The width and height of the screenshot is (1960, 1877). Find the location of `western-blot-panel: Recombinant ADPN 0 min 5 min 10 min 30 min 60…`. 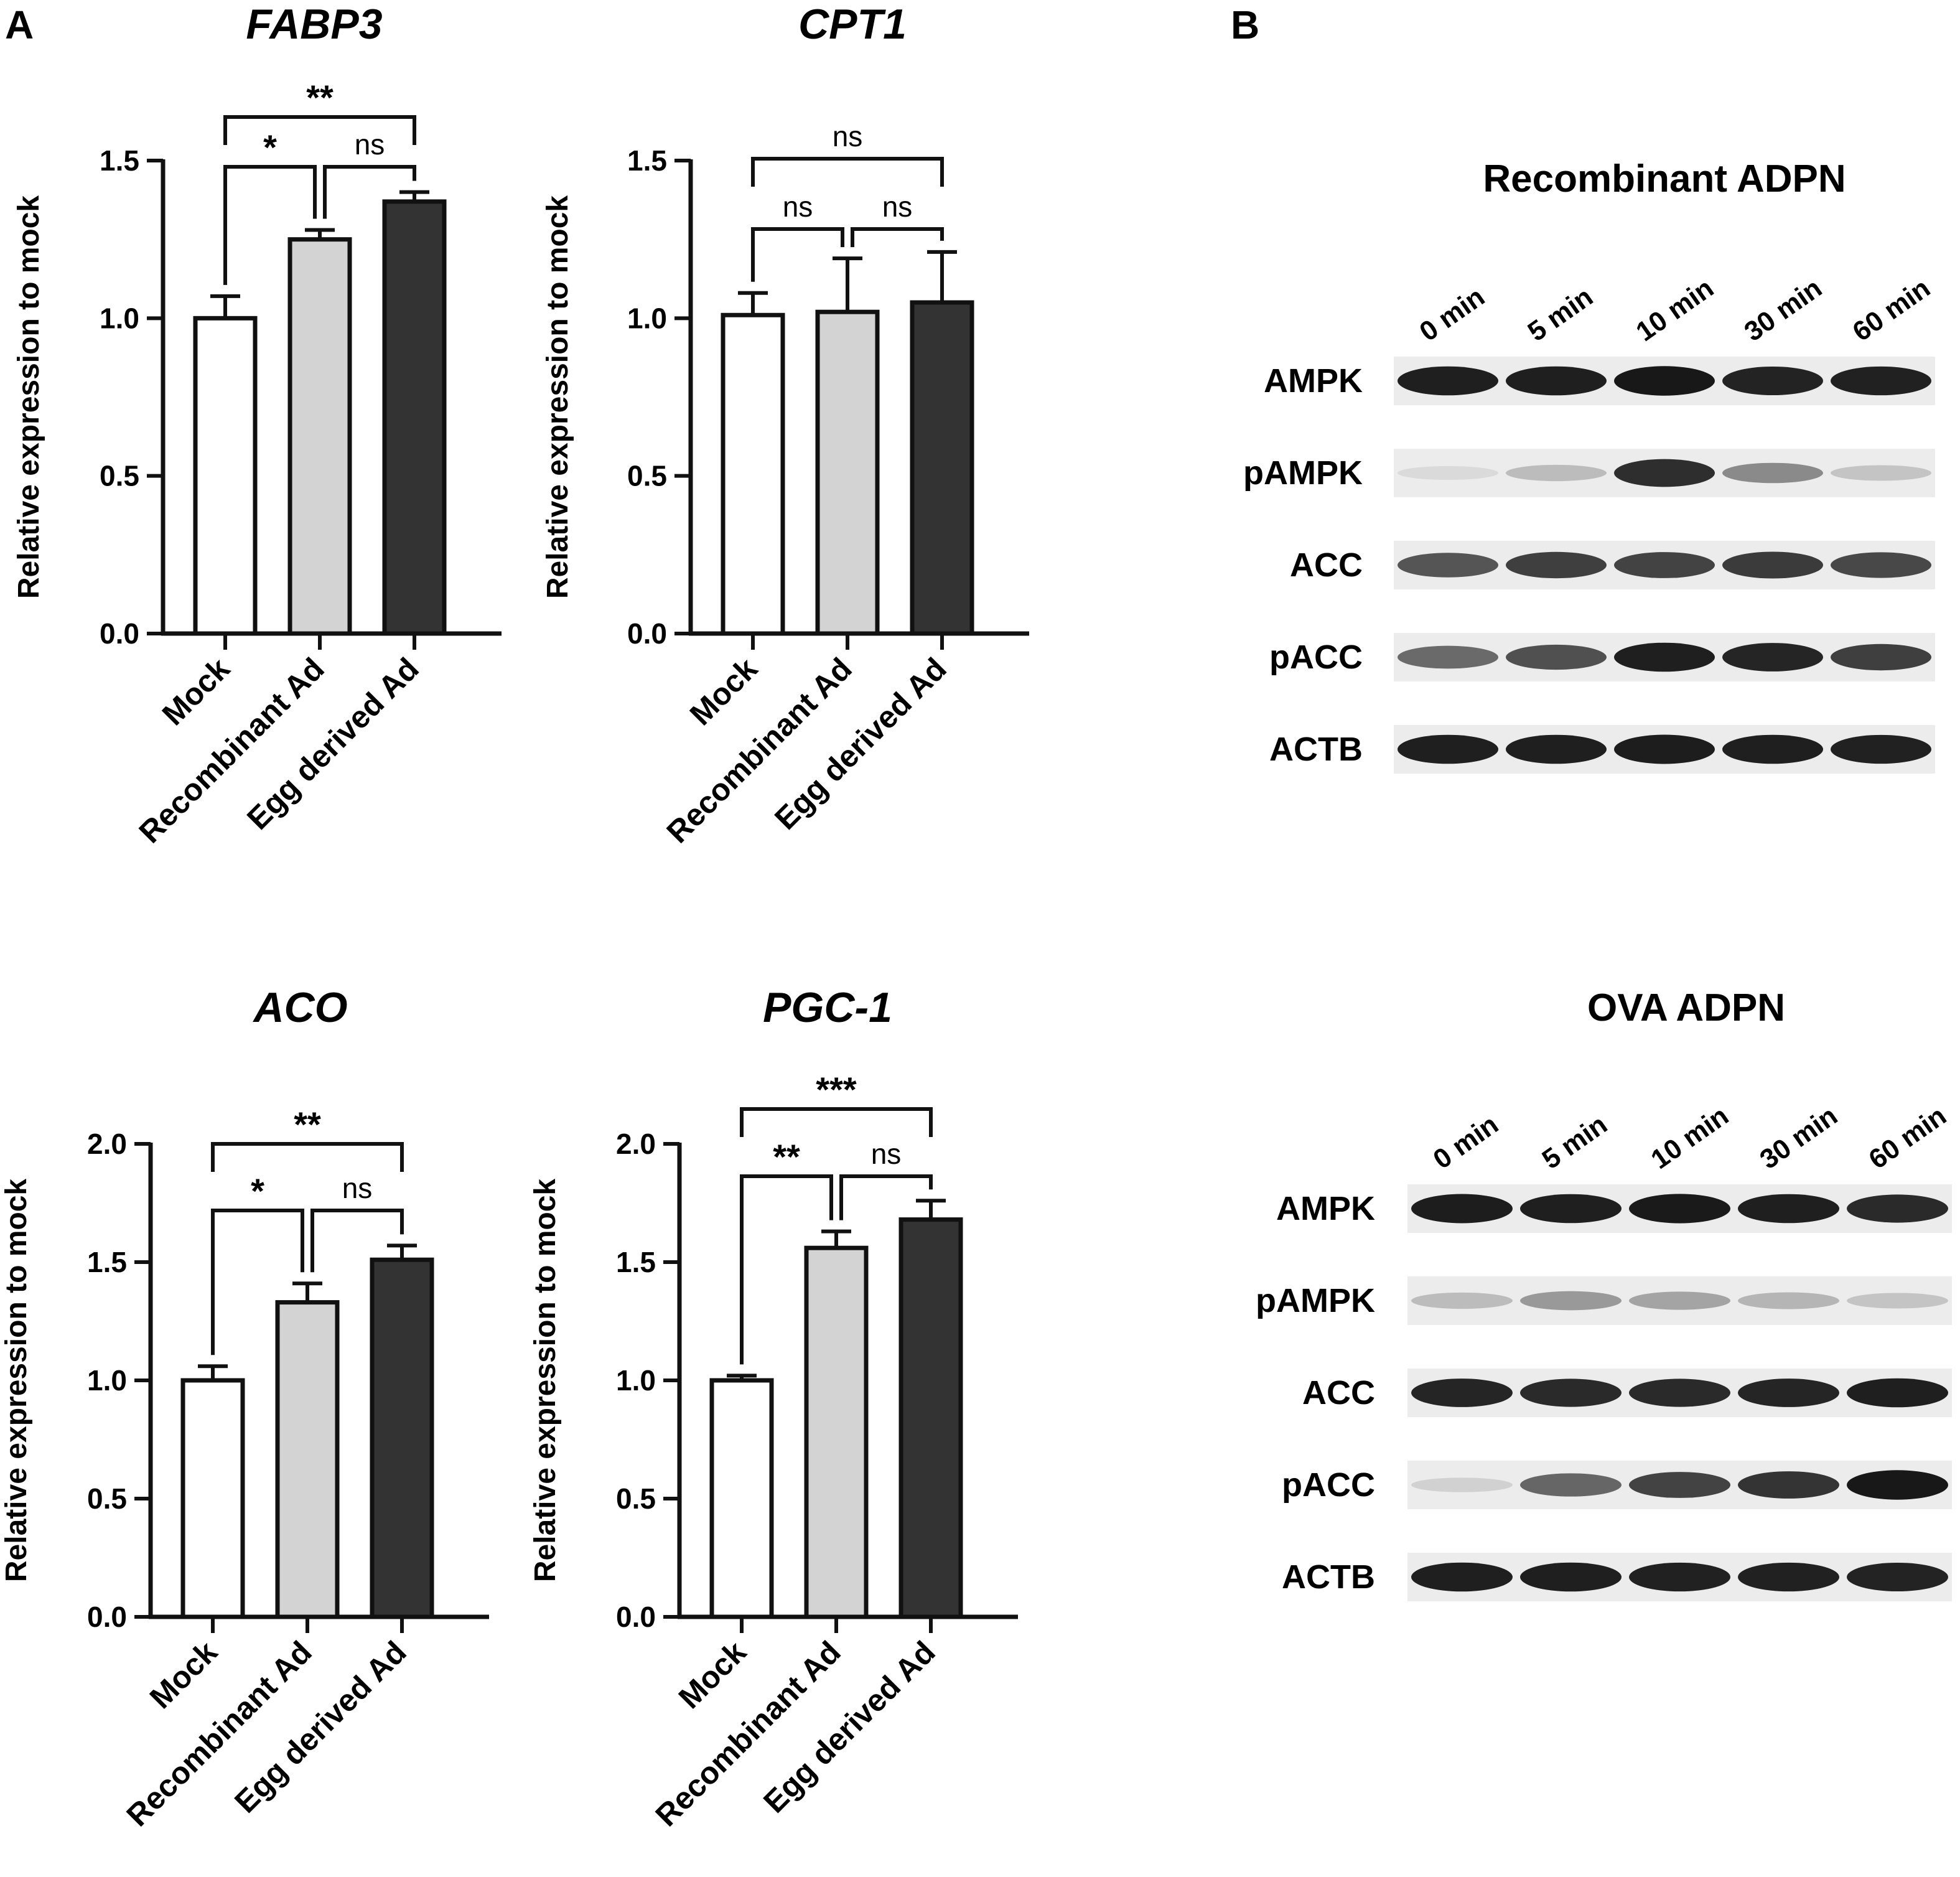

western-blot-panel: Recombinant ADPN 0 min 5 min 10 min 30 min 60… is located at coordinates (1589, 465).